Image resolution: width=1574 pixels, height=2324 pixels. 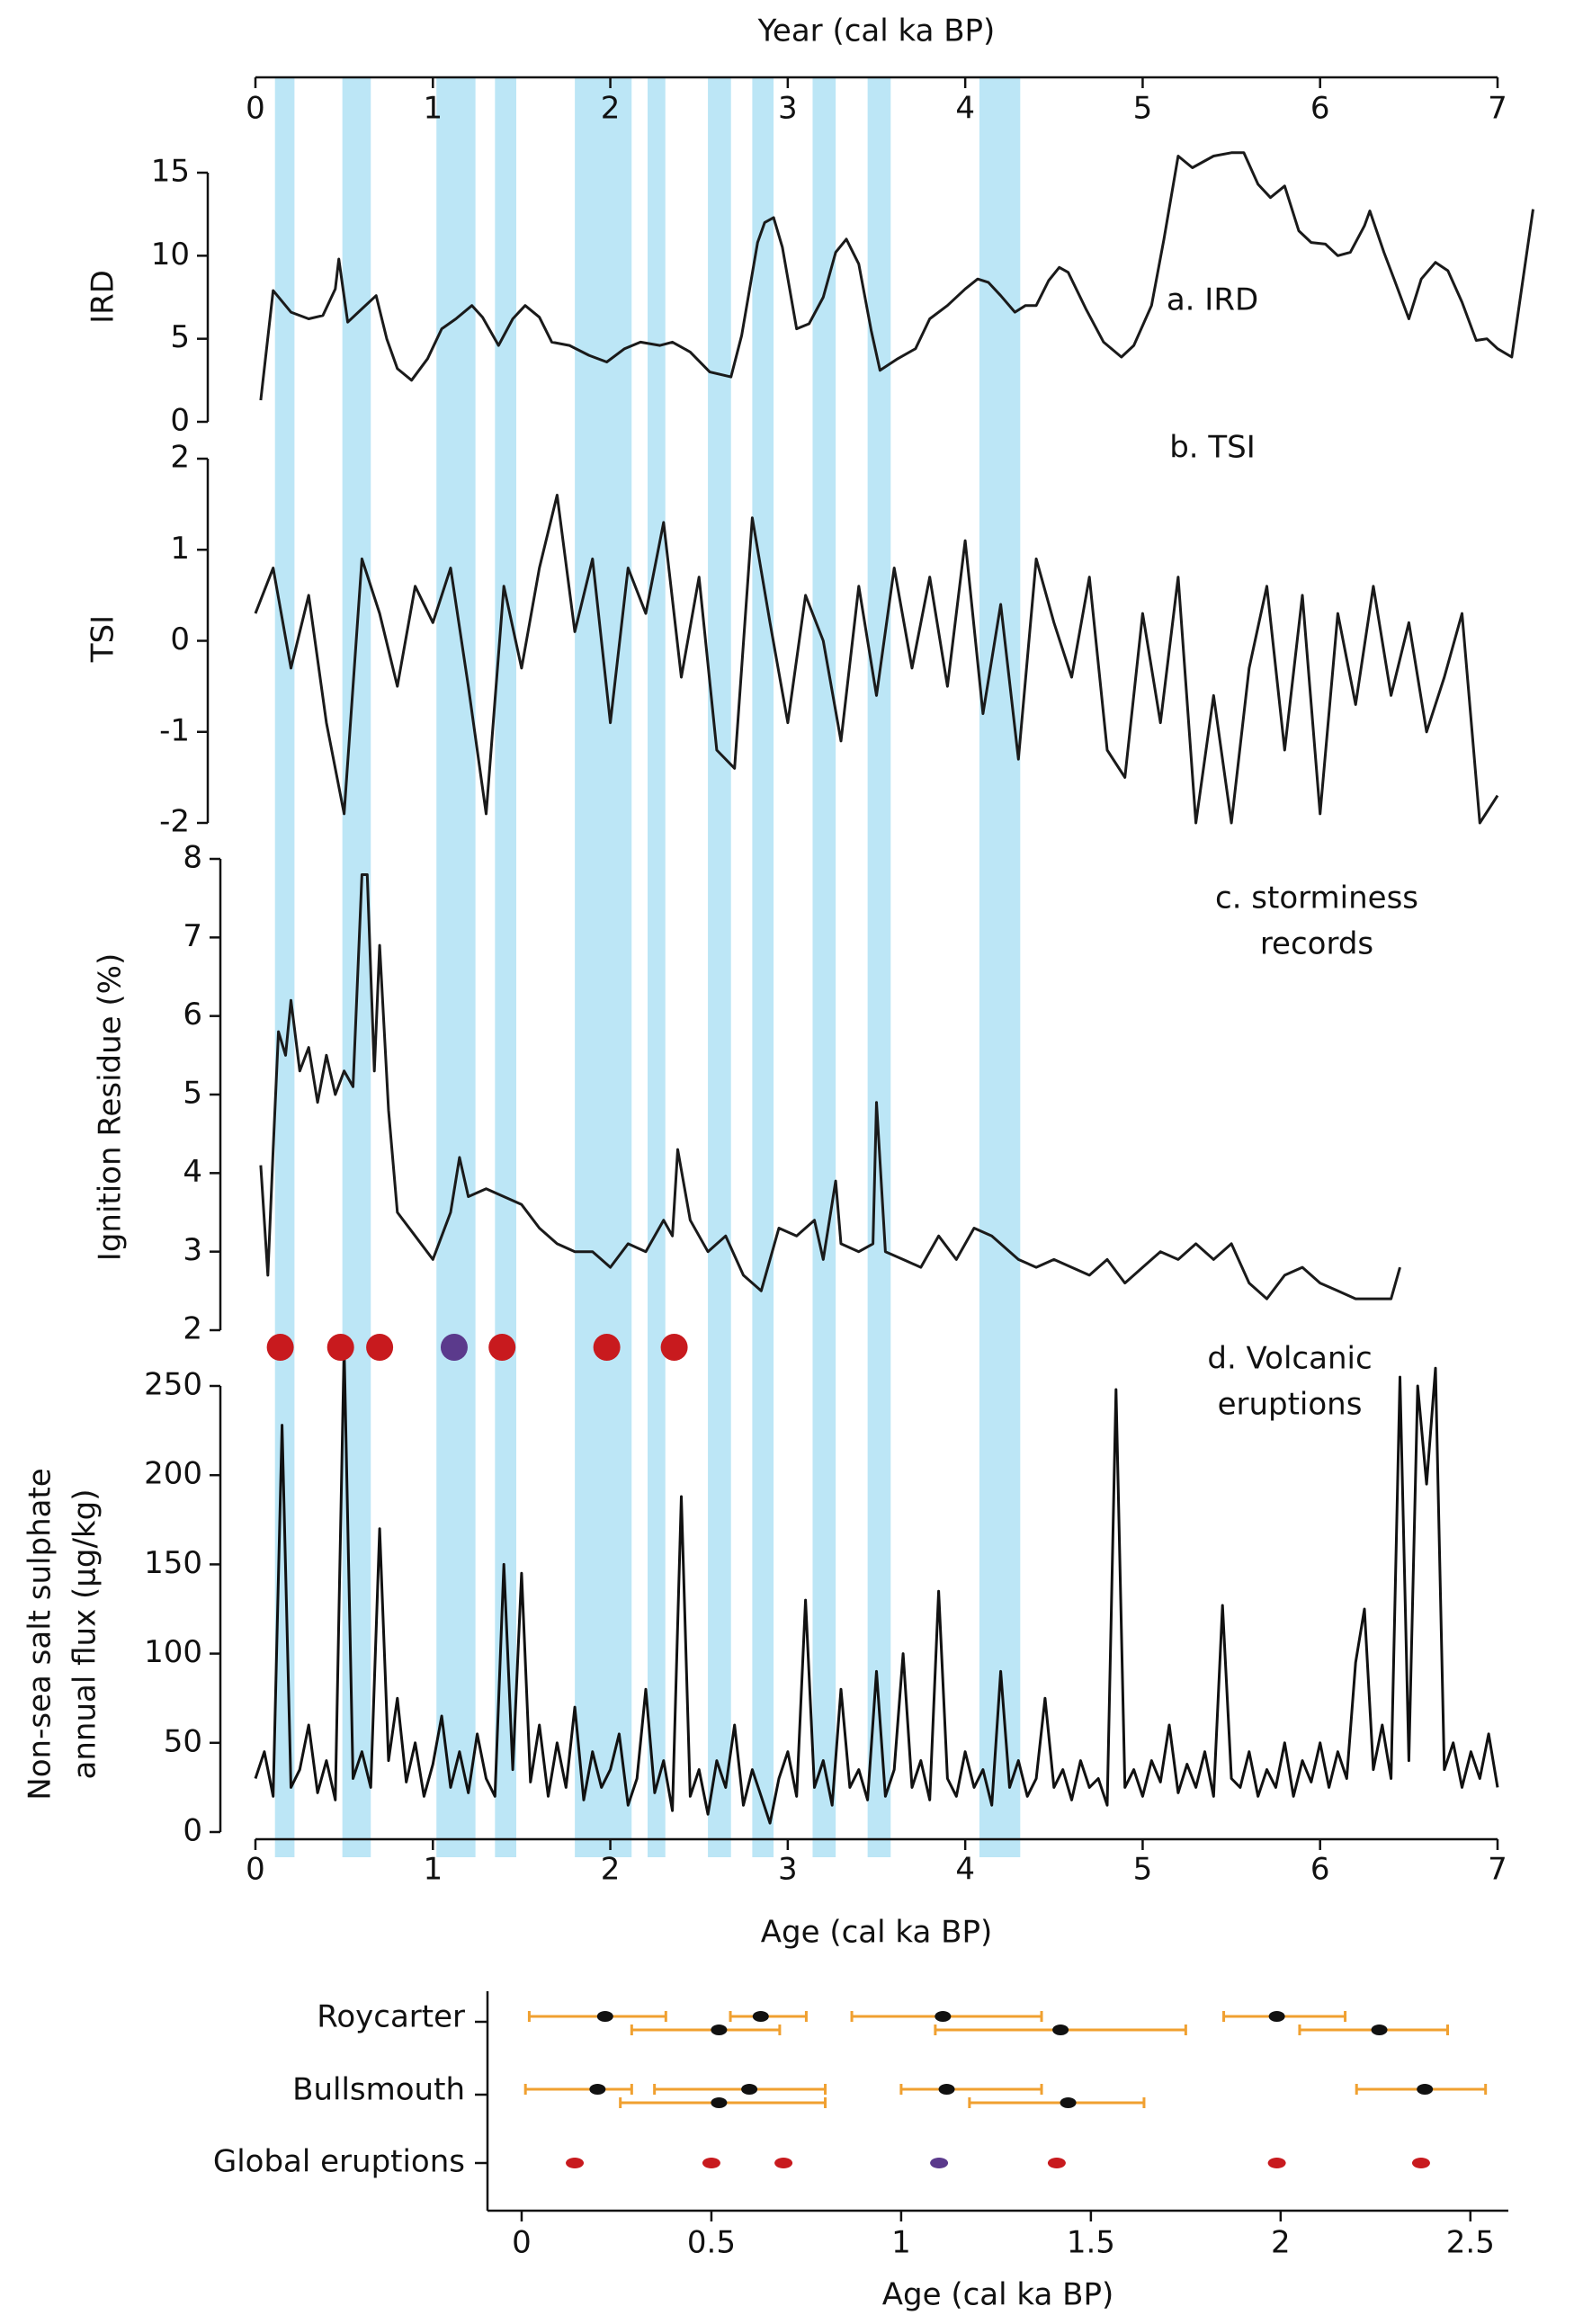 What do you see at coordinates (1316, 898) in the screenshot?
I see `panel-label: c. storminess` at bounding box center [1316, 898].